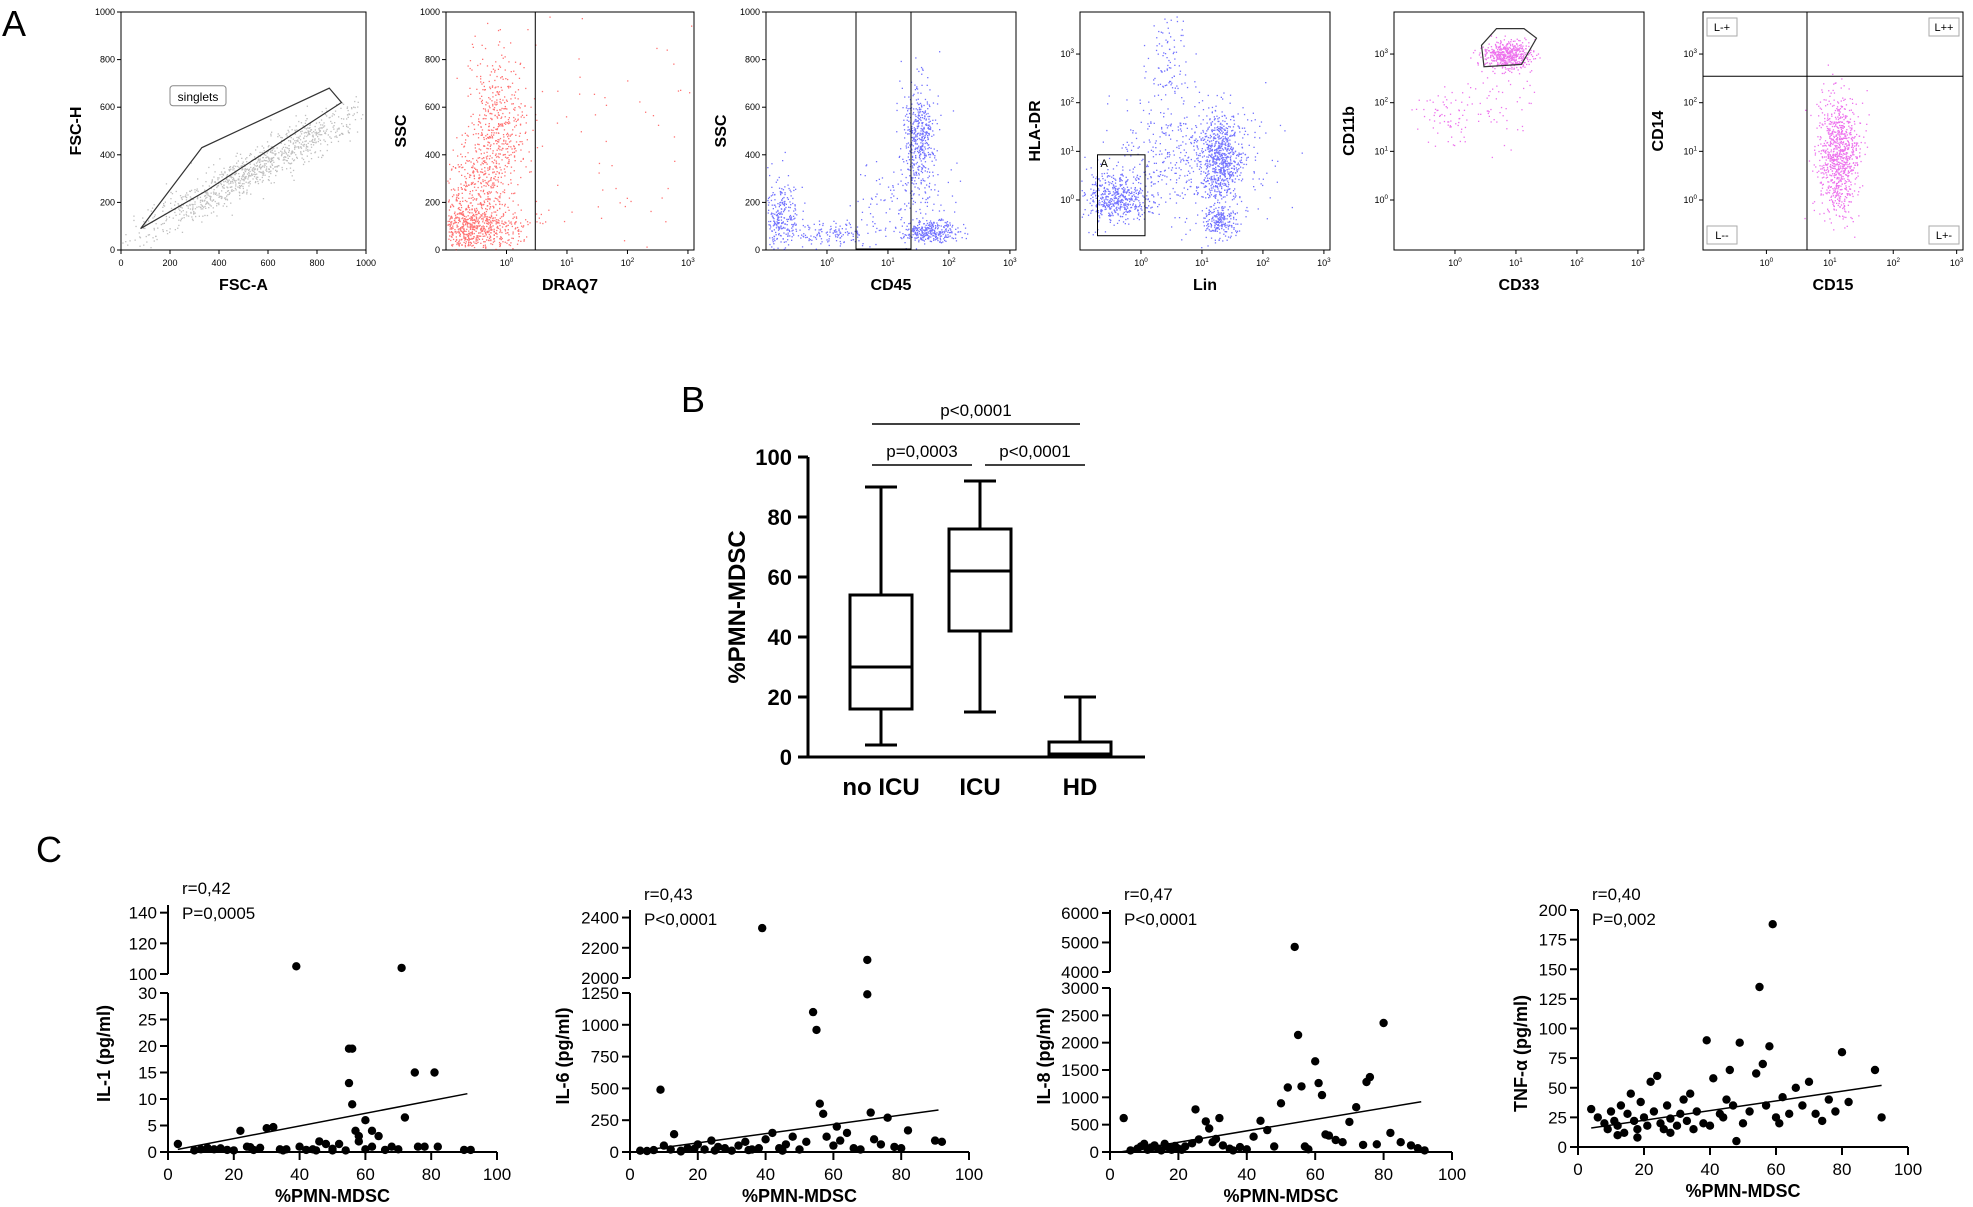  Describe the element at coordinates (570, 285) in the screenshot. I see `x-axis-label: DRAQ7` at that location.